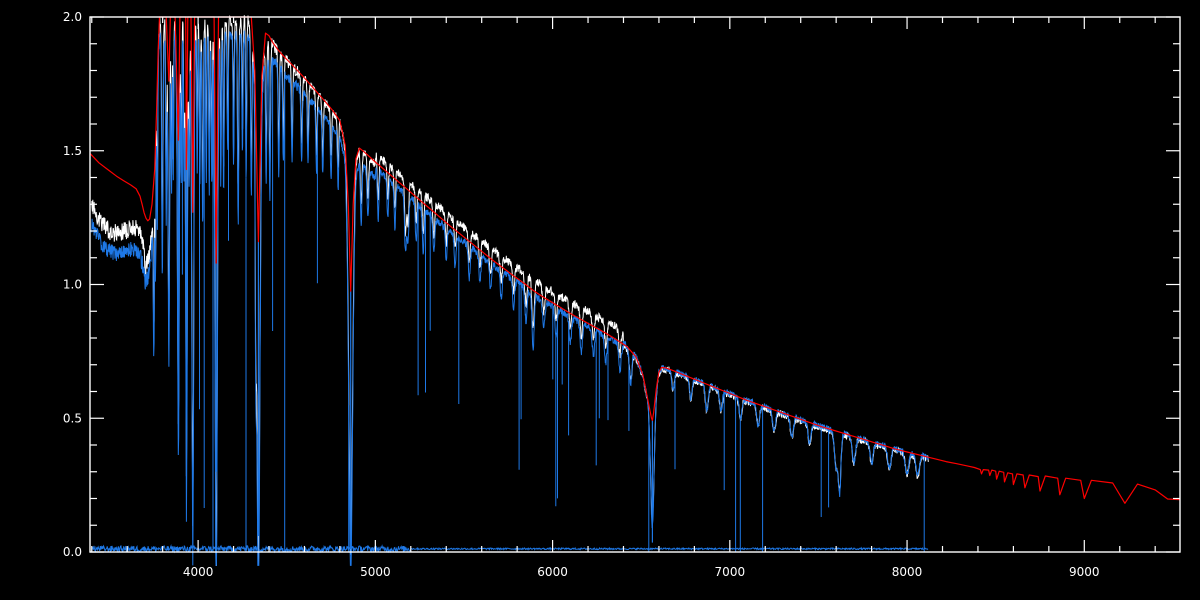 This screenshot has width=1200, height=600. Describe the element at coordinates (198, 572) in the screenshot. I see `x-tick-label: 4000` at that location.